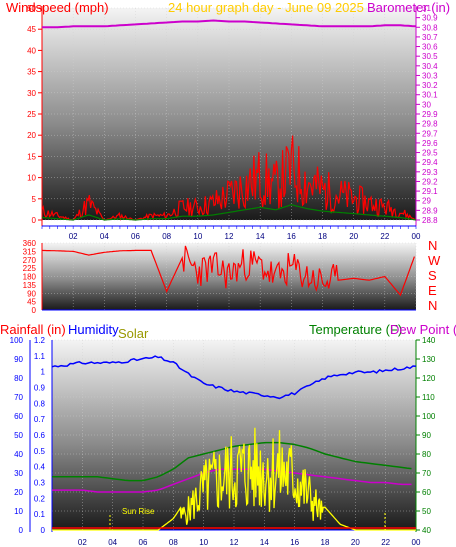  Describe the element at coordinates (322, 236) in the screenshot. I see `wind-time-label: 18` at that location.